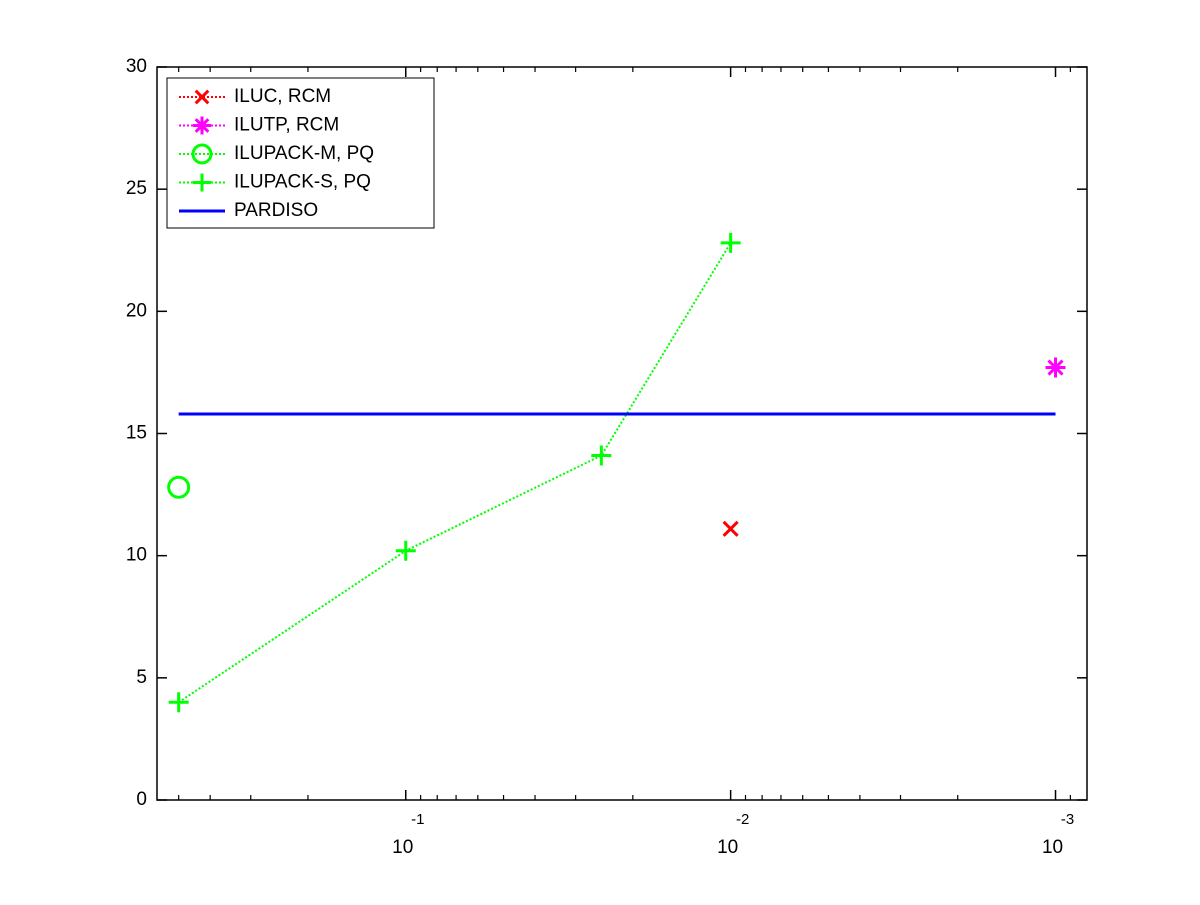 The height and width of the screenshot is (905, 1200). I want to click on x-tick-exponent: -2, so click(742, 819).